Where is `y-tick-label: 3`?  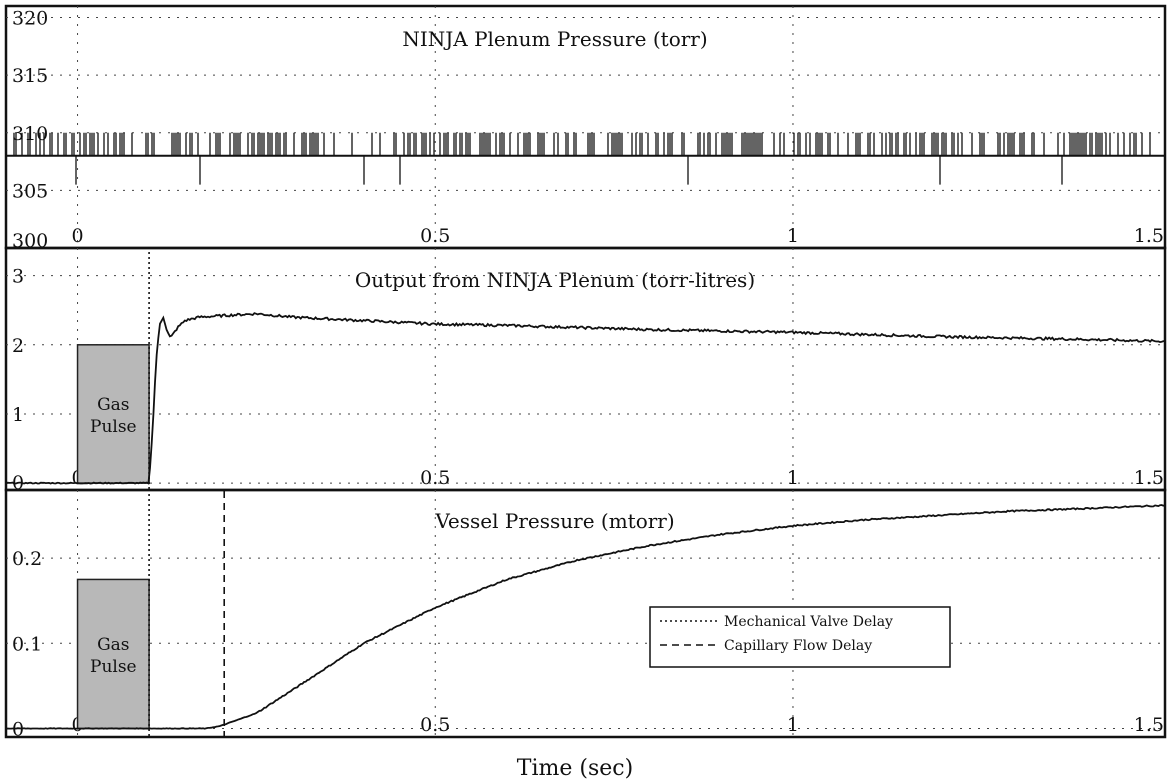
y-tick-label: 3 is located at coordinates (18, 277).